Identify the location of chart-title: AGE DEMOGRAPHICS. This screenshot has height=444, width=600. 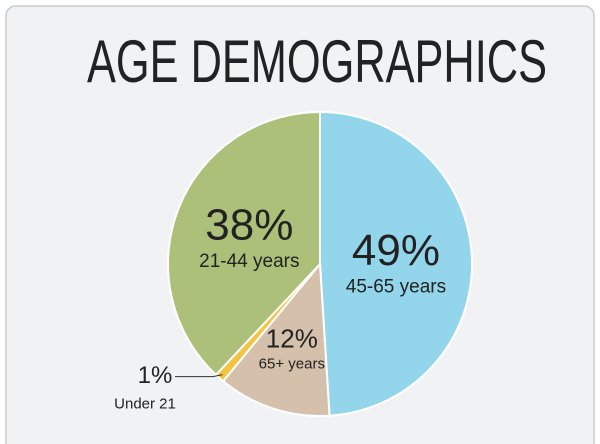
(317, 61).